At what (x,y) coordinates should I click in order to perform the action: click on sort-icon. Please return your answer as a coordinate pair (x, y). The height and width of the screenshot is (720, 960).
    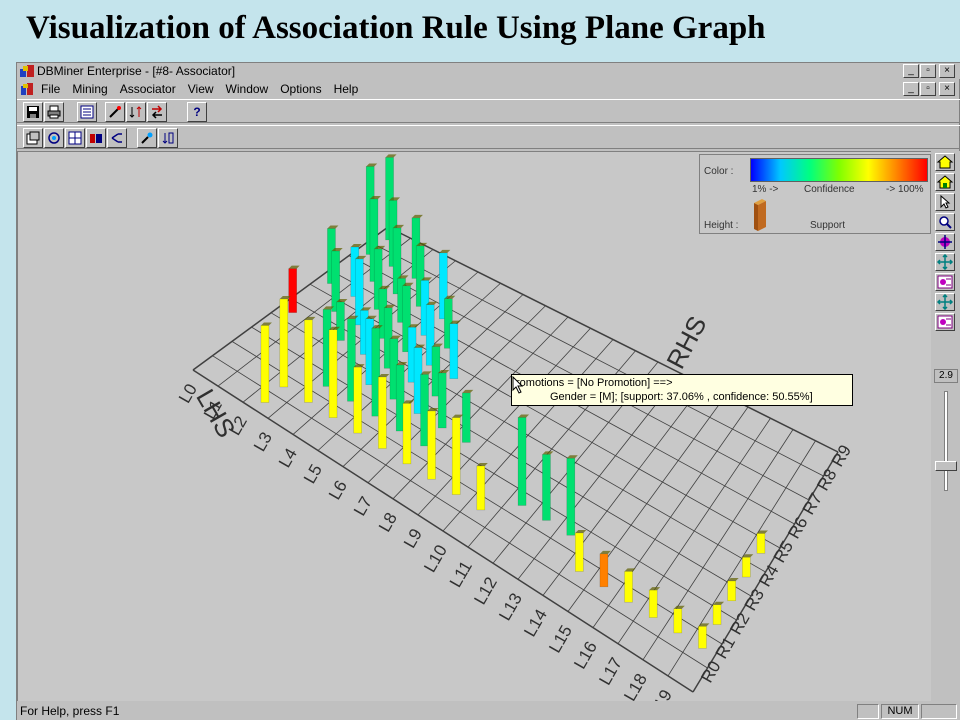
    Looking at the image, I should click on (168, 138).